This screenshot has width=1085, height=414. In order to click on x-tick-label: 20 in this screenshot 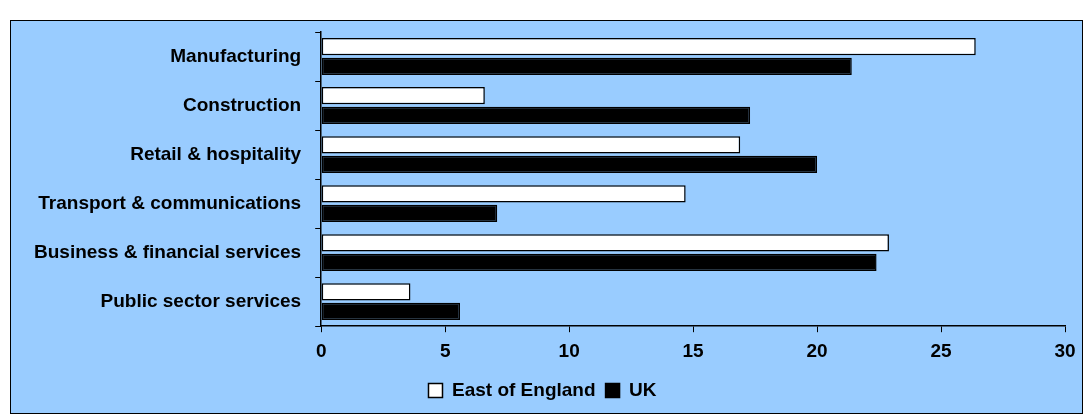, I will do `click(817, 350)`.